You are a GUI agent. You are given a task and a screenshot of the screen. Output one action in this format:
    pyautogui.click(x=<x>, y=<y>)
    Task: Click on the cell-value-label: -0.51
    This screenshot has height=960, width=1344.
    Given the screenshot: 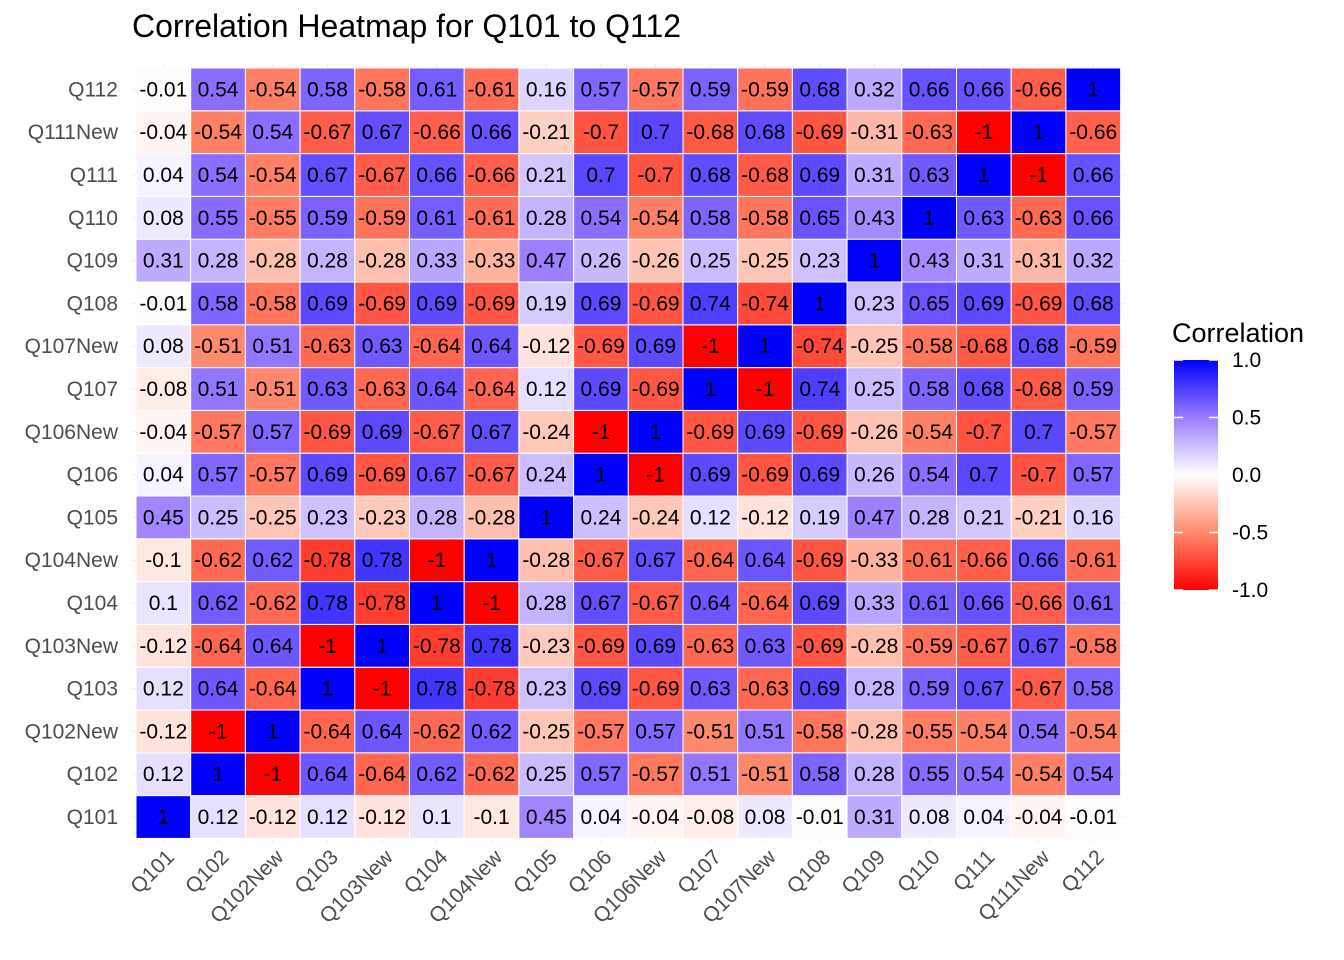 What is the action you would take?
    pyautogui.click(x=710, y=731)
    